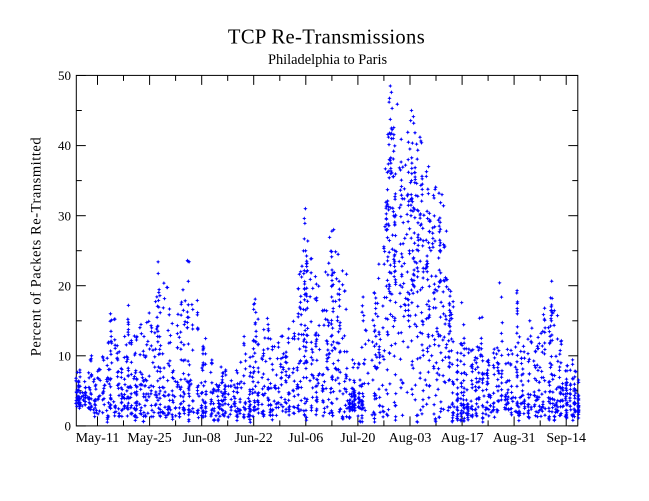 Image resolution: width=649 pixels, height=501 pixels. What do you see at coordinates (37, 247) in the screenshot?
I see `svg-text:Percent of Packets Re-Transmit: Percent of Packets Re-Transmitted` at bounding box center [37, 247].